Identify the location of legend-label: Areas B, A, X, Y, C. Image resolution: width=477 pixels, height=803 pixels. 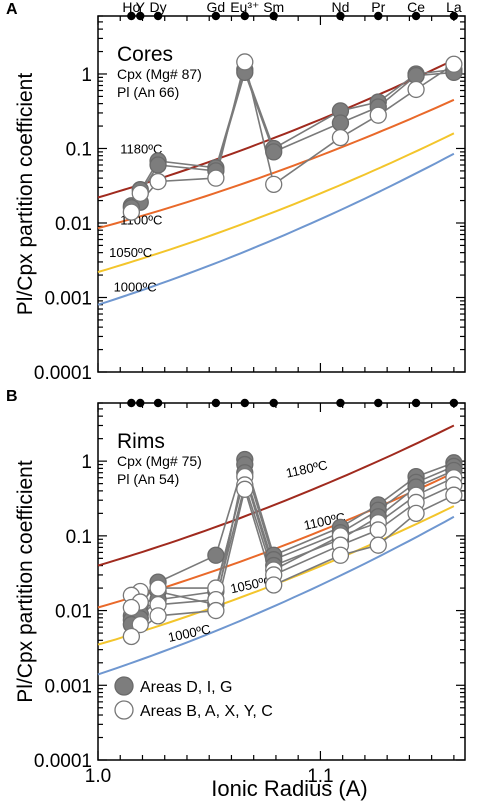
(206, 711).